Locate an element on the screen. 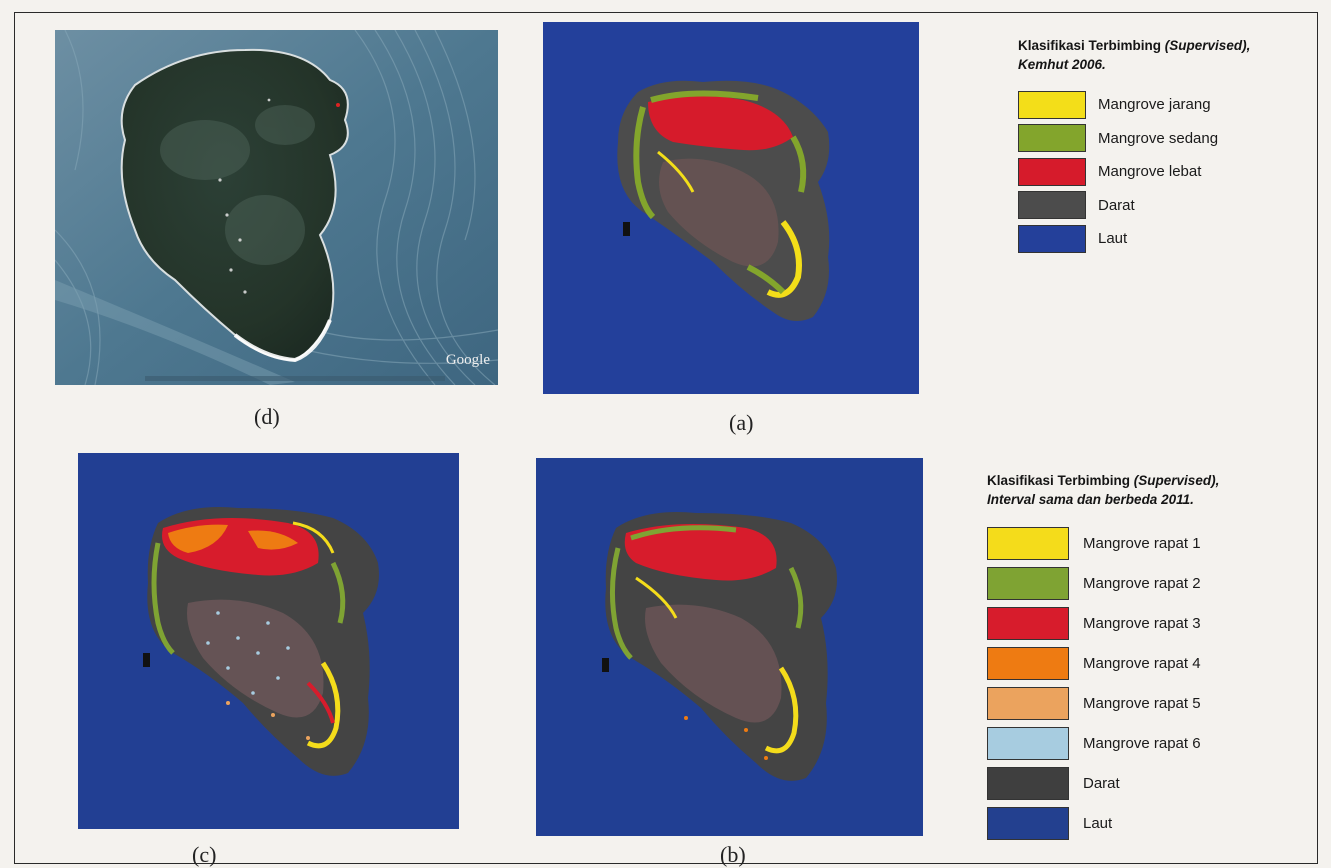  legend-item: Mangrove rapat 2 is located at coordinates (1103, 583).